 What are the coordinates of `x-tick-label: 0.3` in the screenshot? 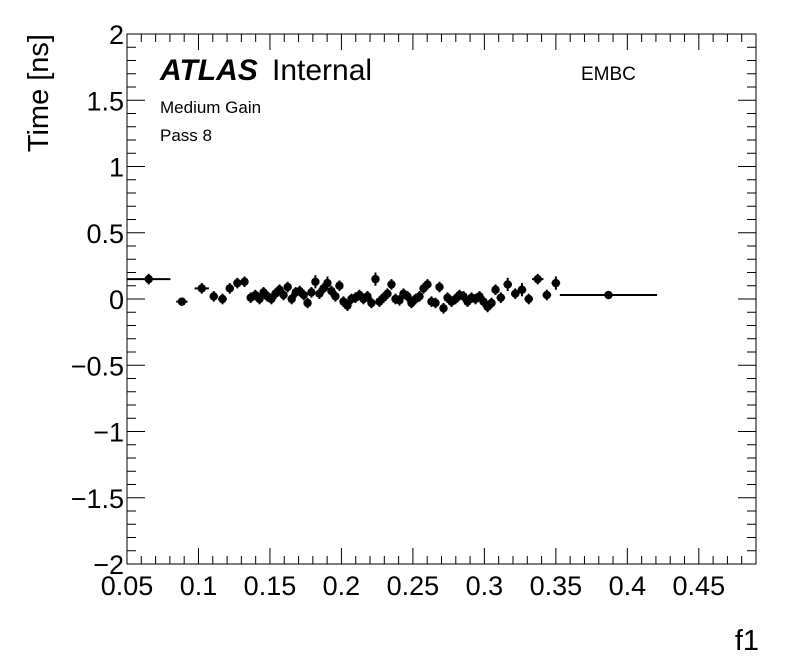 It's located at (485, 586).